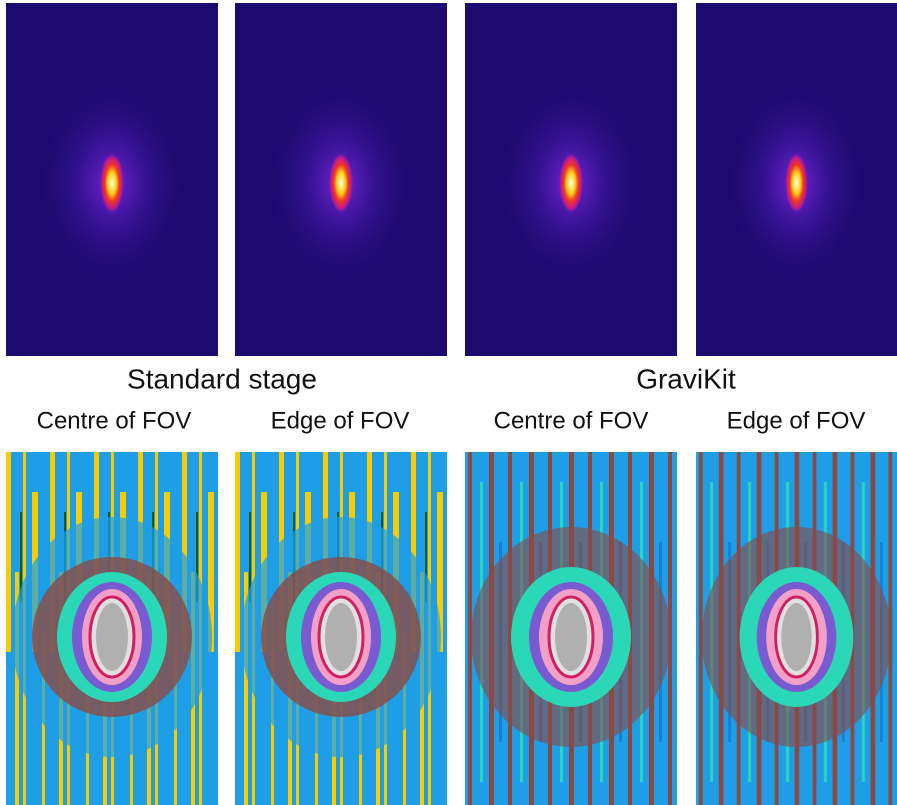 The image size is (897, 805). I want to click on group-title: Standard stage, so click(222, 378).